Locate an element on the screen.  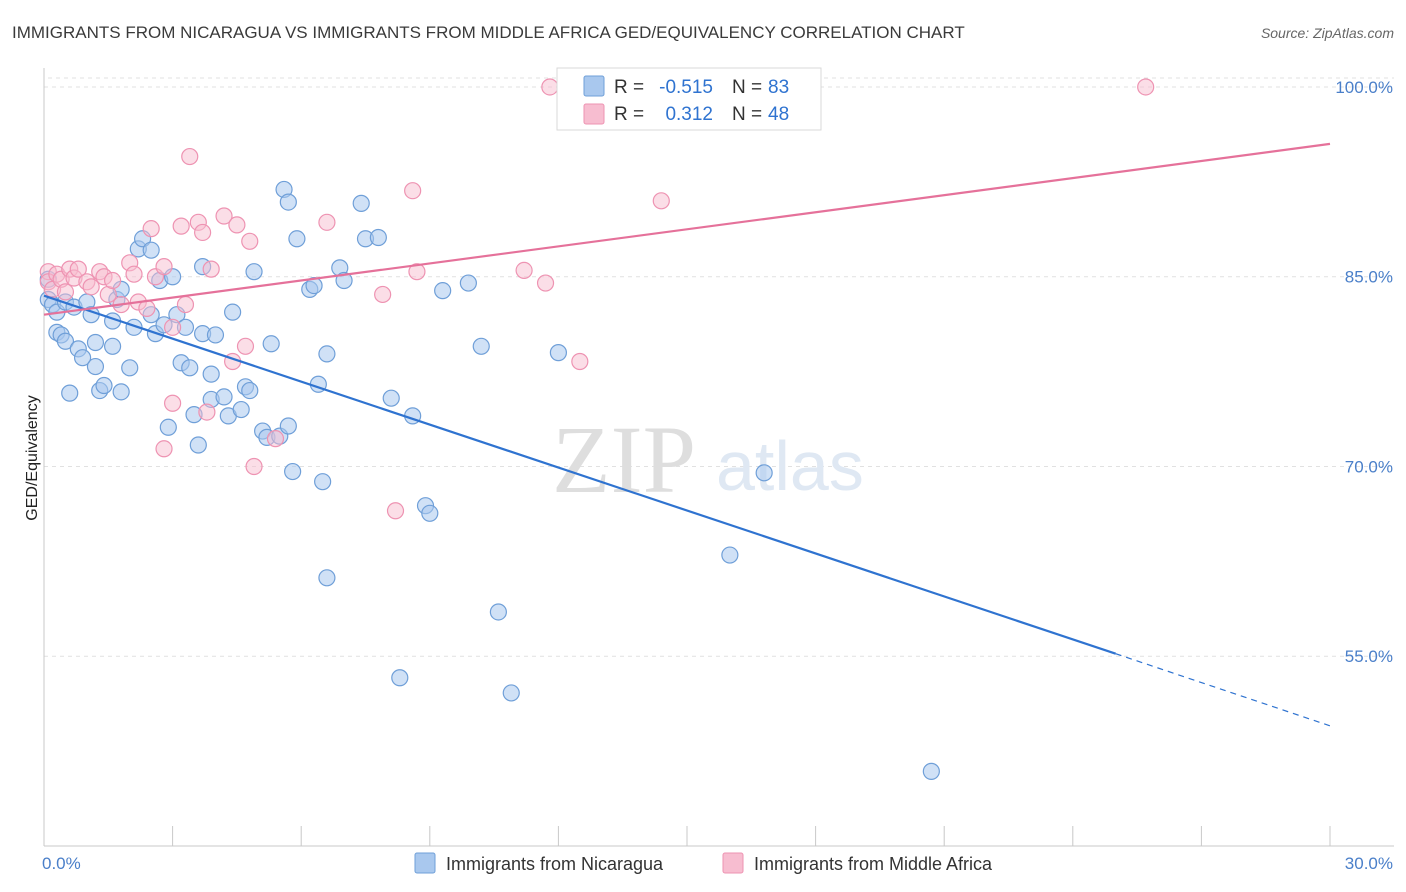
stats-n-label-nicaragua: N = is located at coordinates (747, 87).